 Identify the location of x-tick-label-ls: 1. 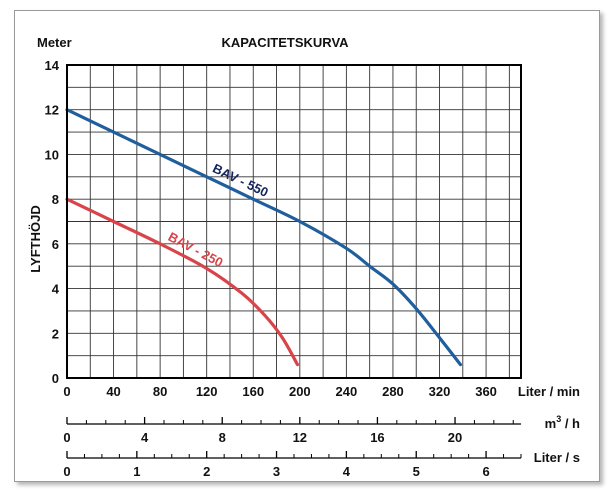
(136, 471).